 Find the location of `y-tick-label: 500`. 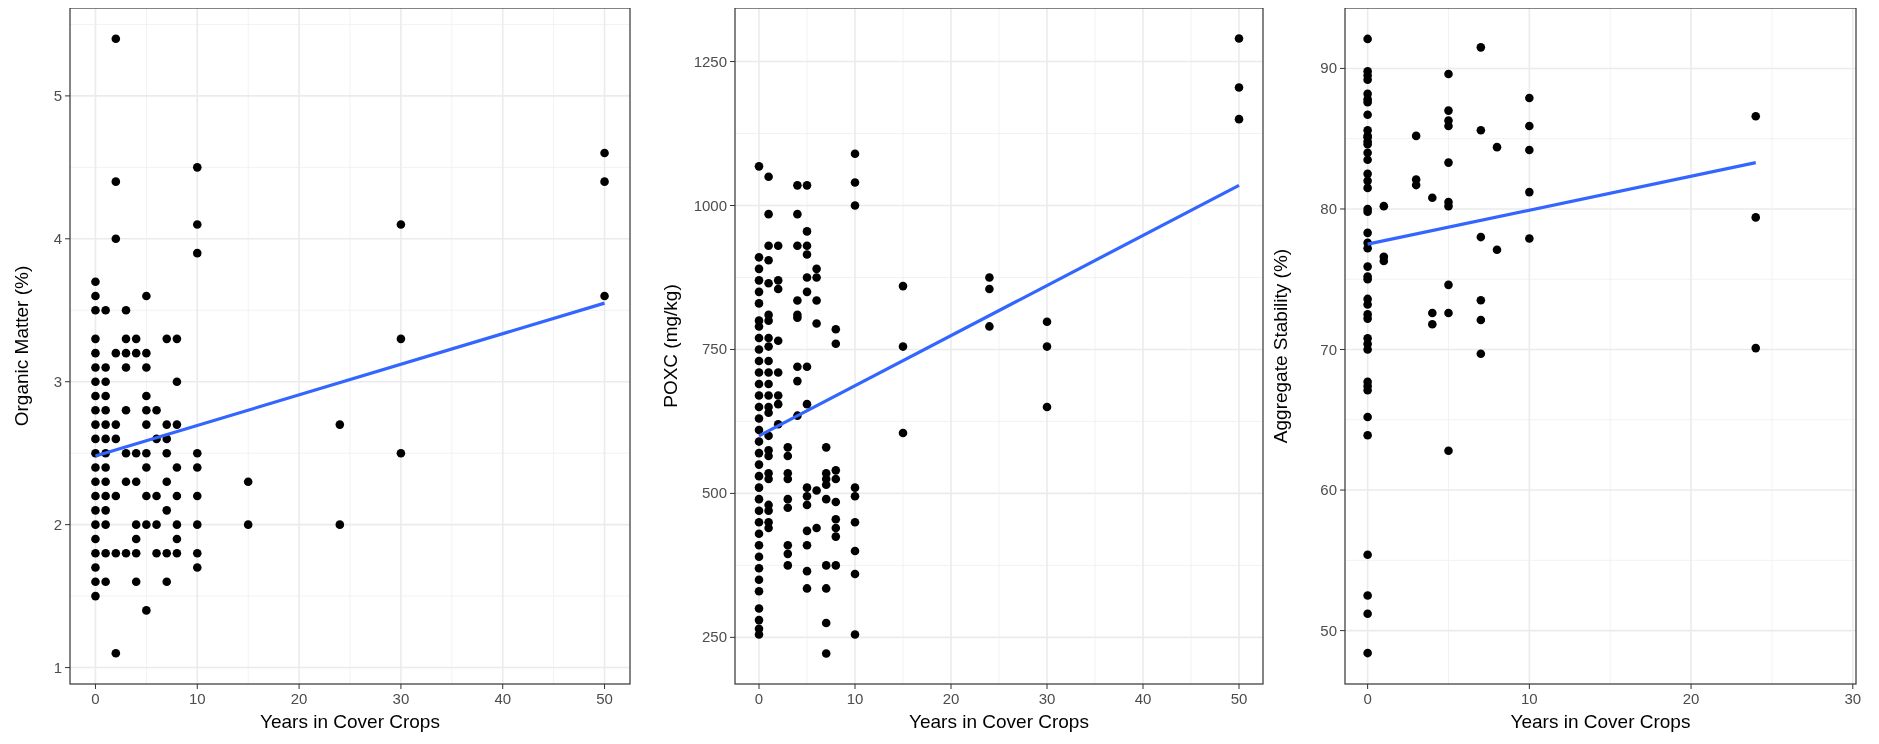

y-tick-label: 500 is located at coordinates (714, 493).